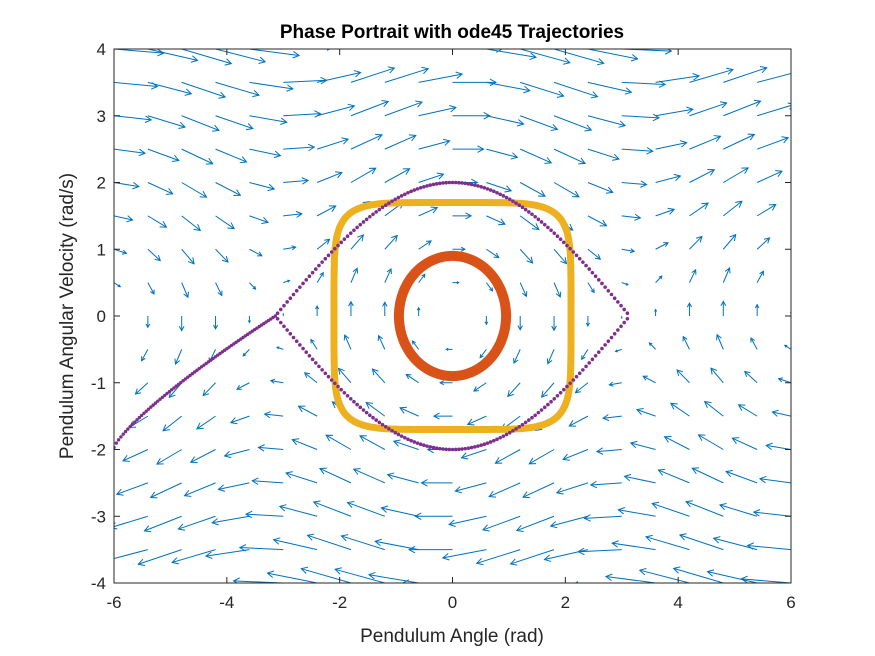 The width and height of the screenshot is (875, 656). Describe the element at coordinates (98, 450) in the screenshot. I see `y-tick-label: -2` at that location.